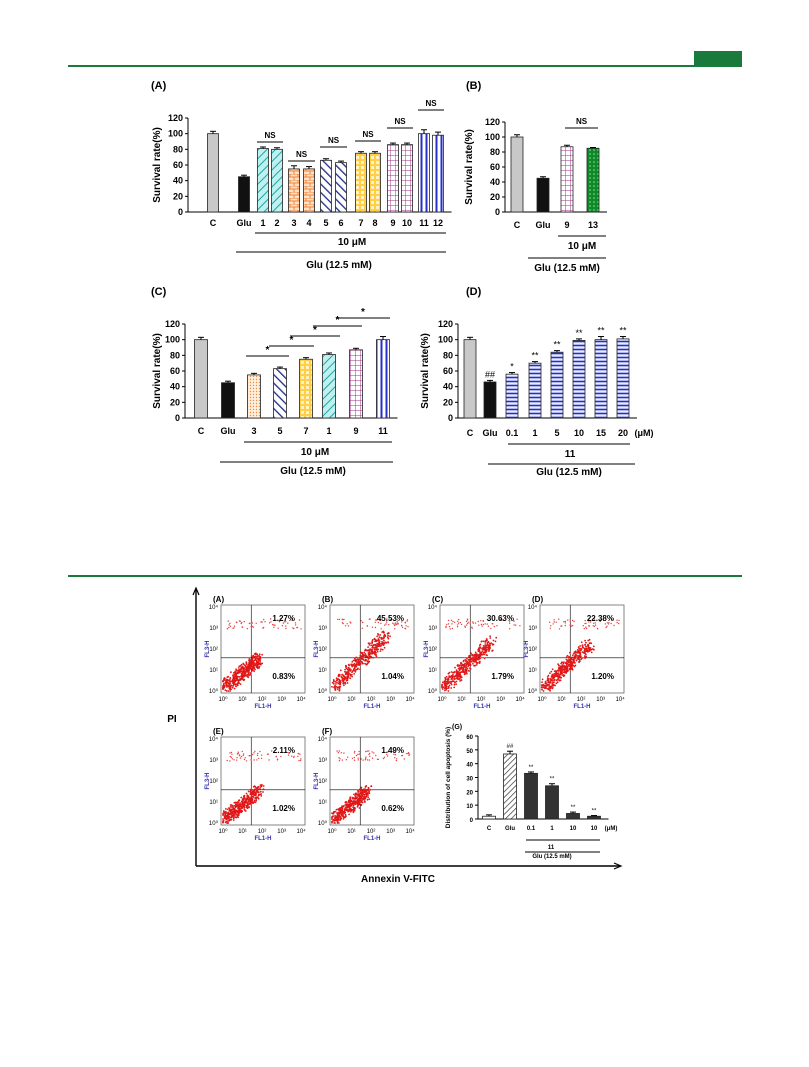 This screenshot has width=809, height=1067. What do you see at coordinates (510, 829) in the screenshot?
I see `category-label: Glu` at bounding box center [510, 829].